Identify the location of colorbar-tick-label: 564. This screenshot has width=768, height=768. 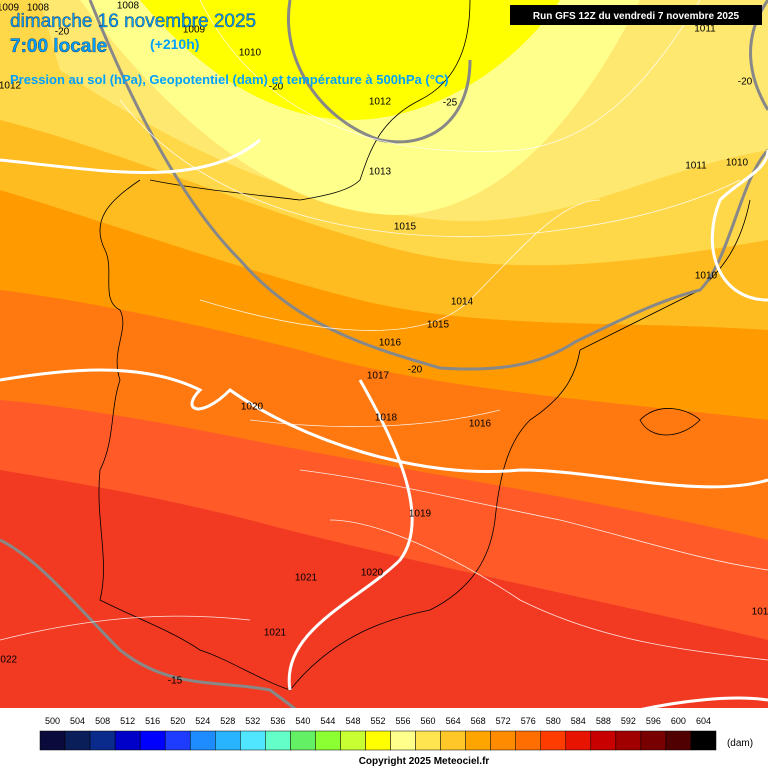
(453, 721).